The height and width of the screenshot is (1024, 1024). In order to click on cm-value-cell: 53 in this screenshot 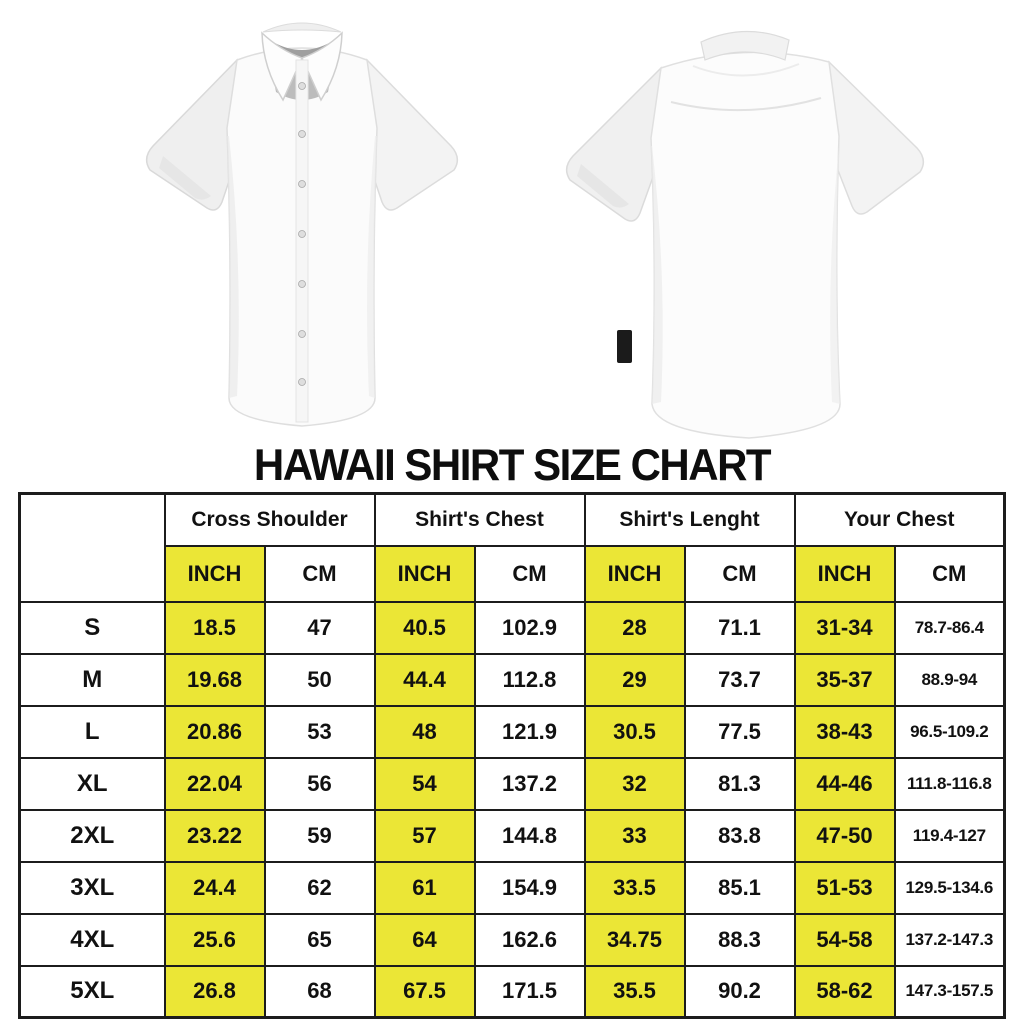, I will do `click(319, 731)`.